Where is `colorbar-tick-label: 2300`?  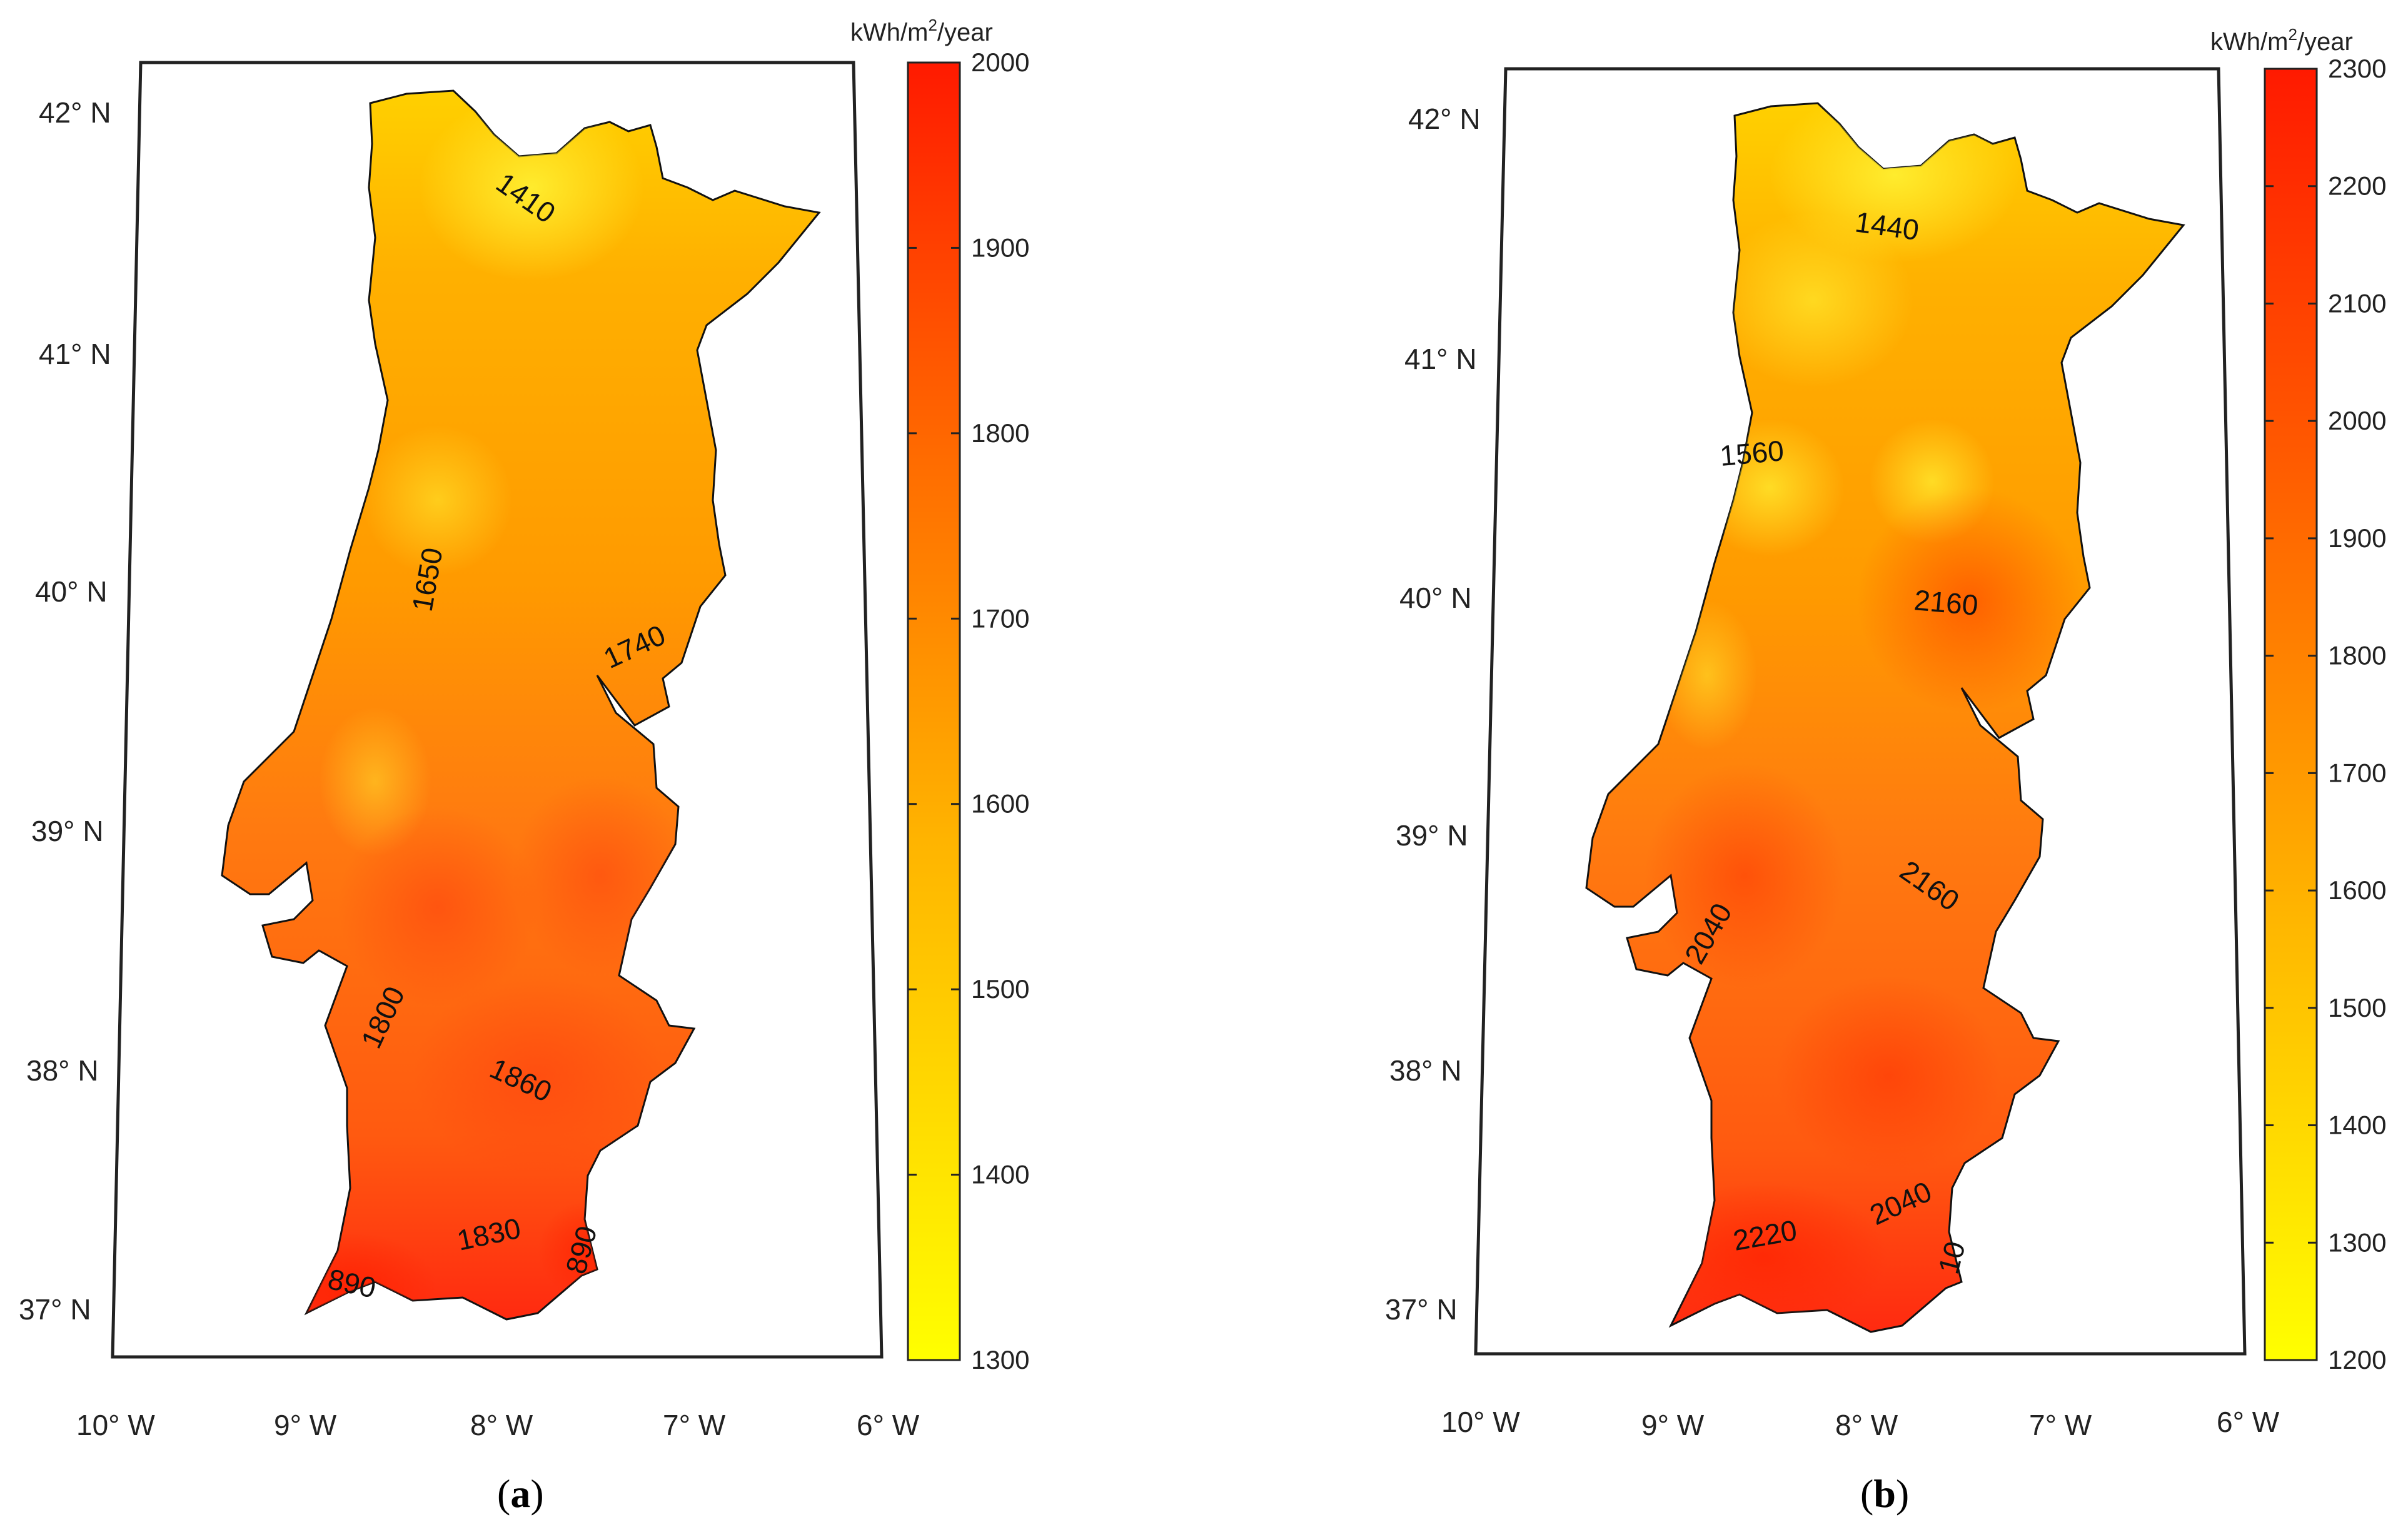
colorbar-tick-label: 2300 is located at coordinates (2357, 68).